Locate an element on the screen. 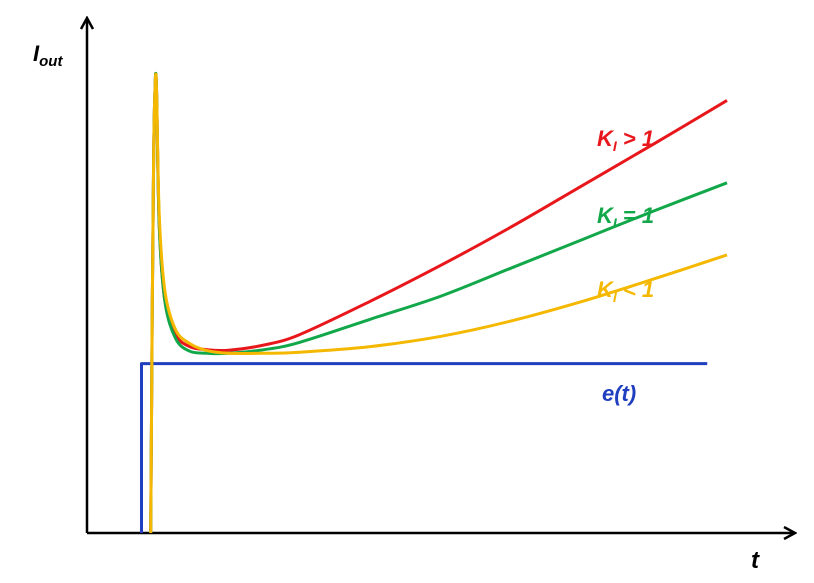 The width and height of the screenshot is (814, 583). series-label-ki-greater-1: KI > 1 is located at coordinates (625, 140).